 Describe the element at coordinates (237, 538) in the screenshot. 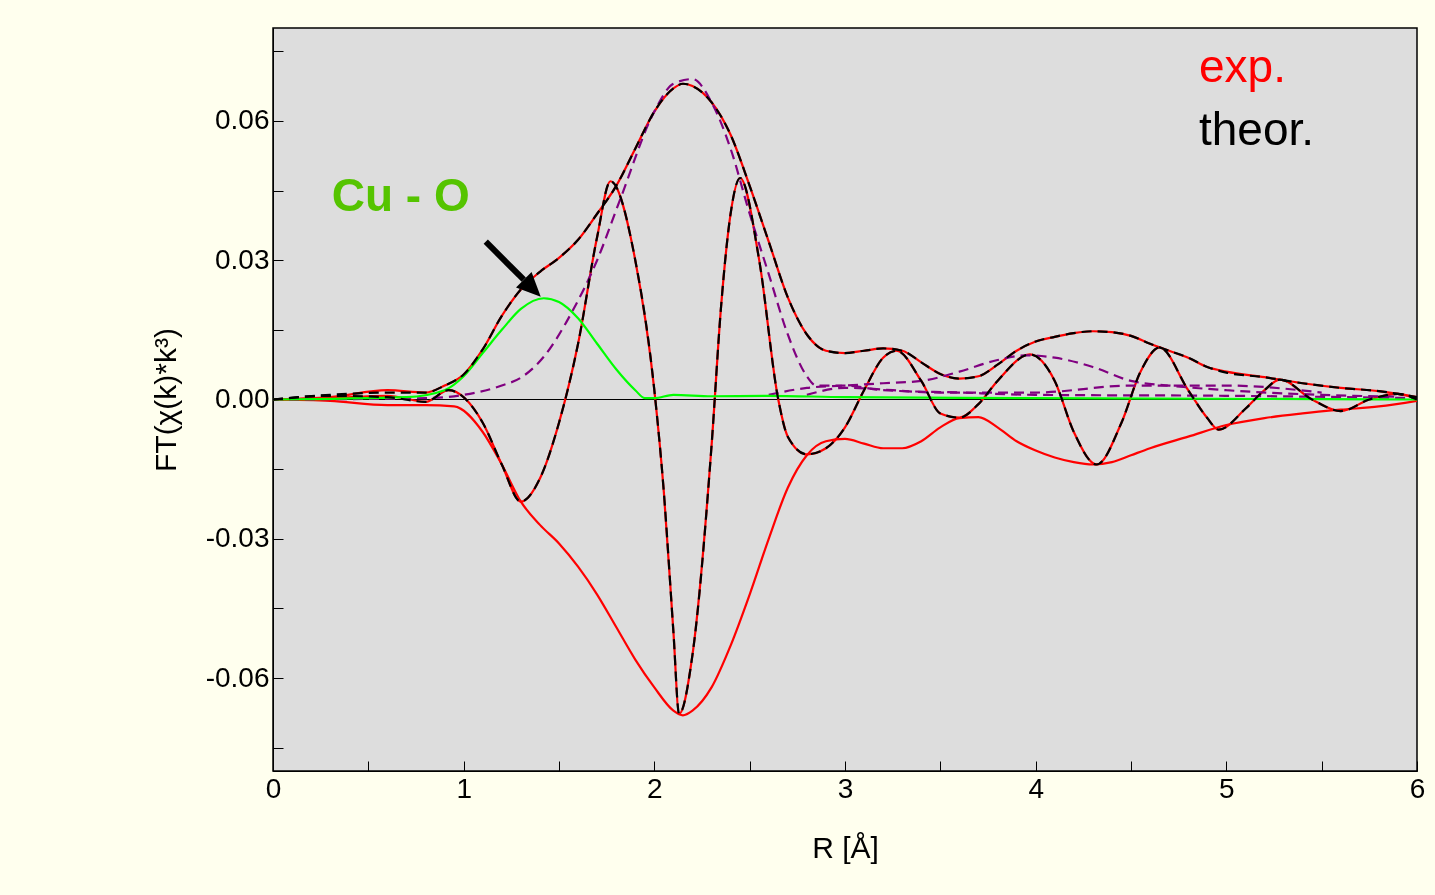

I see `y-tick-label: -0.03` at that location.